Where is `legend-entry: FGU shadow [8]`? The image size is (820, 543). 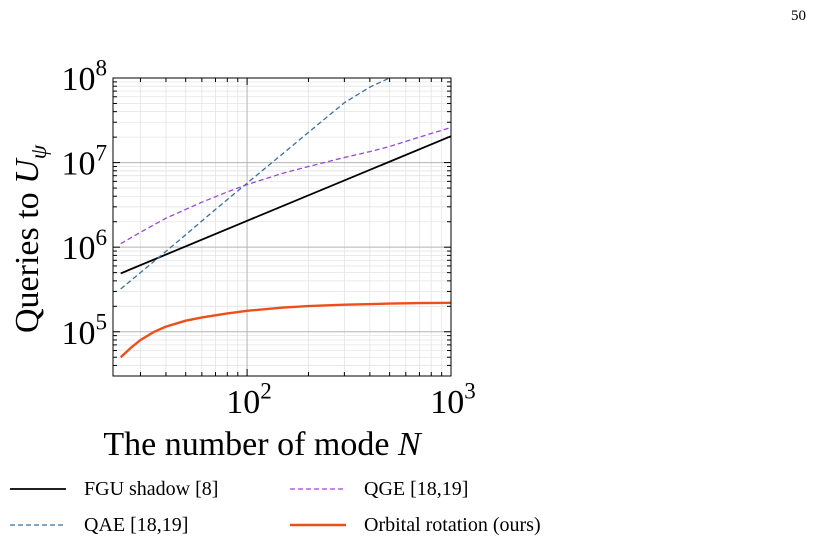
legend-entry: FGU shadow [8] is located at coordinates (113, 489).